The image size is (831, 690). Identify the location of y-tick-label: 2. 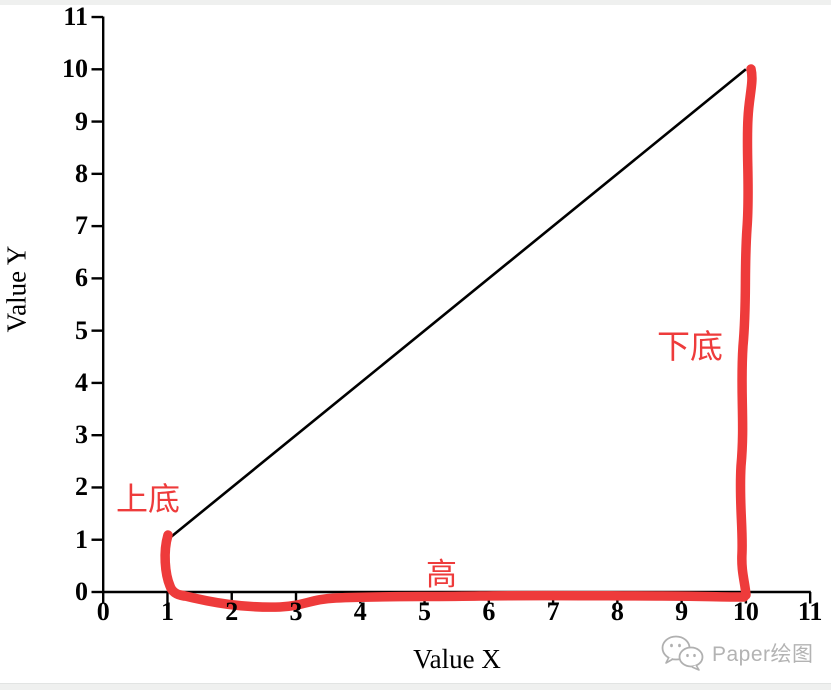
(81, 487).